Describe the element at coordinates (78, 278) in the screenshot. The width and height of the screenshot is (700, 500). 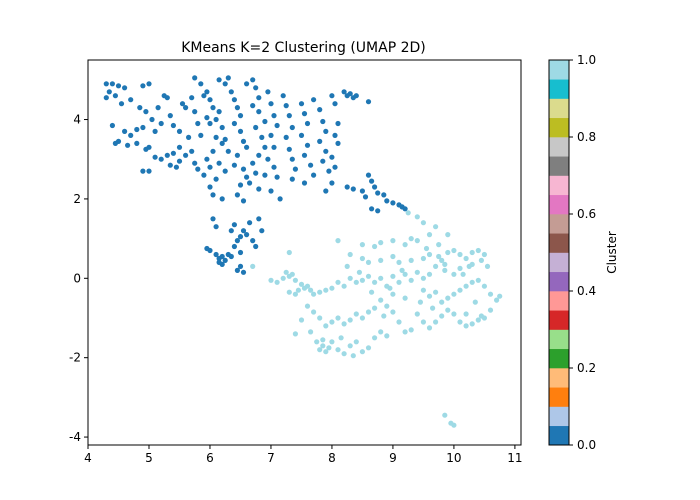
I see `y-axis: -4 -2 0 2 4` at that location.